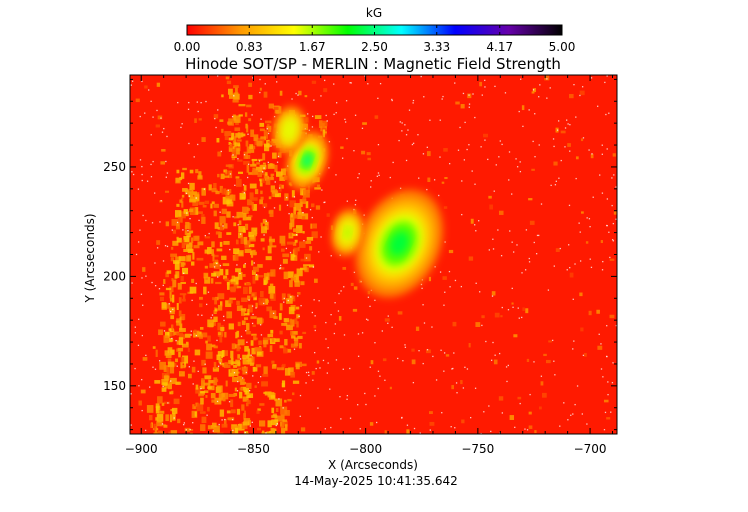  Describe the element at coordinates (114, 386) in the screenshot. I see `y-tick-label: 150` at that location.